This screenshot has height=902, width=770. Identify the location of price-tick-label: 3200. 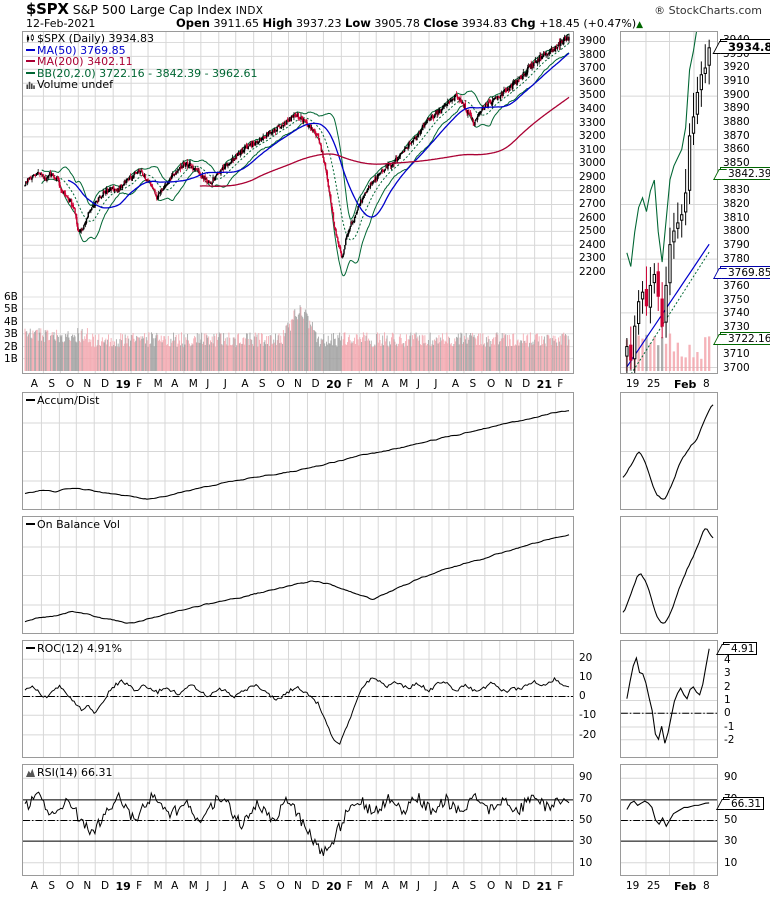
(592, 136).